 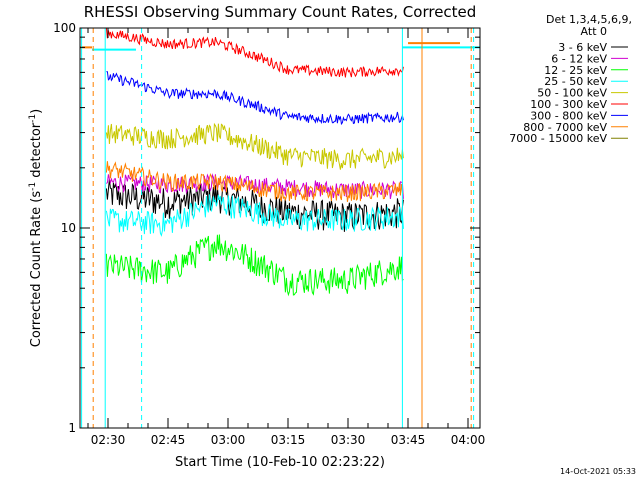 What do you see at coordinates (36, 152) in the screenshot?
I see `y-axis-label-mid: detector` at bounding box center [36, 152].